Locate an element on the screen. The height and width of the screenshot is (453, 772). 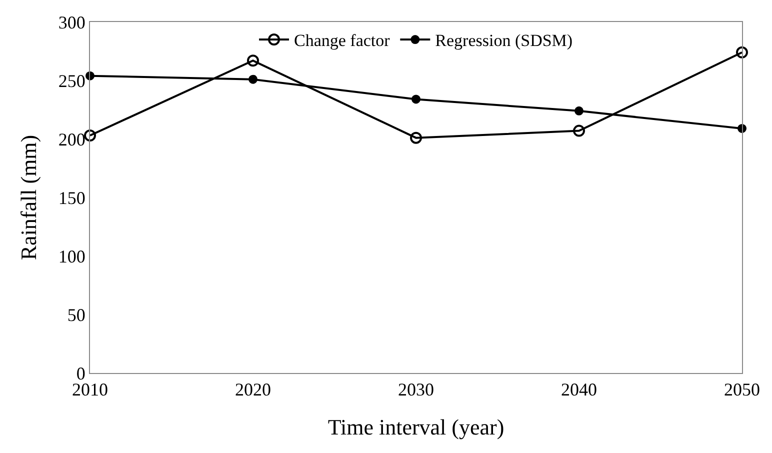
y-tick-label: 150 is located at coordinates (72, 198).